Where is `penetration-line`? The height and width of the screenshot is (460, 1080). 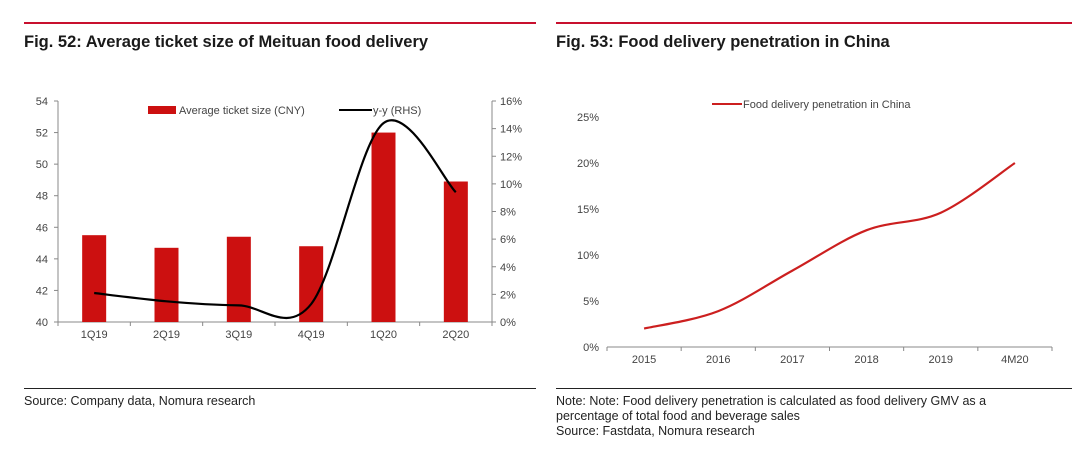
penetration-line is located at coordinates (829, 246).